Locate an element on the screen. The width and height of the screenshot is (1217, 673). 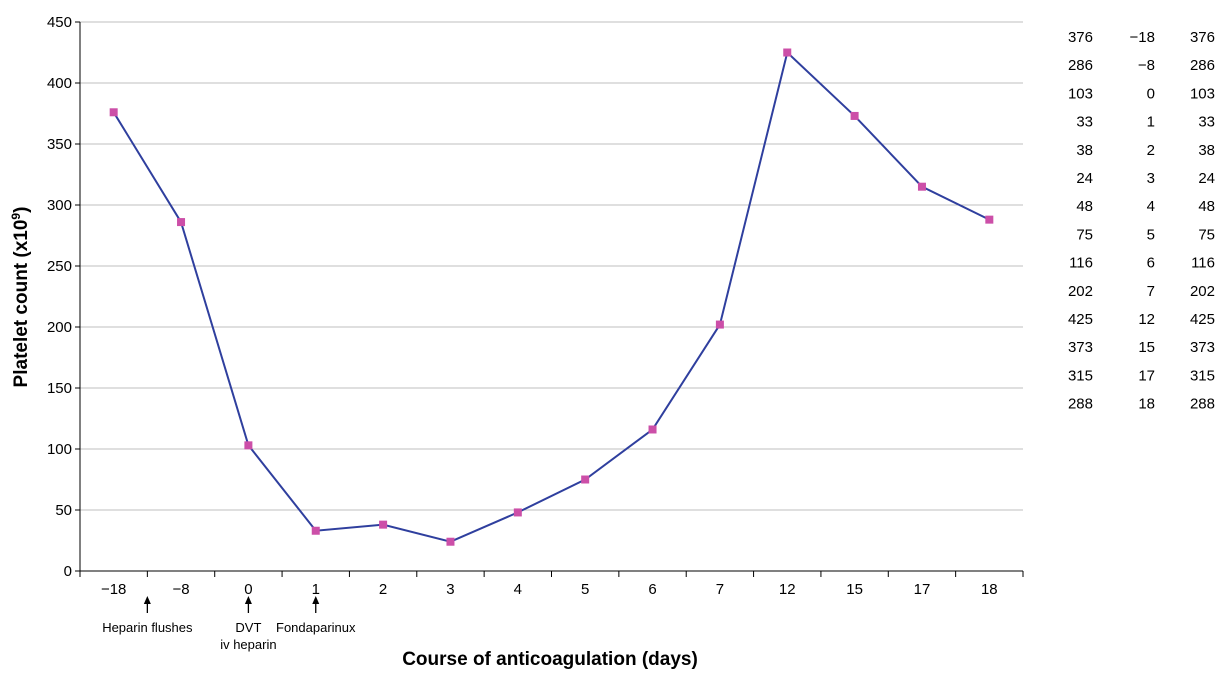
table-cell: −18 is located at coordinates (1142, 37).